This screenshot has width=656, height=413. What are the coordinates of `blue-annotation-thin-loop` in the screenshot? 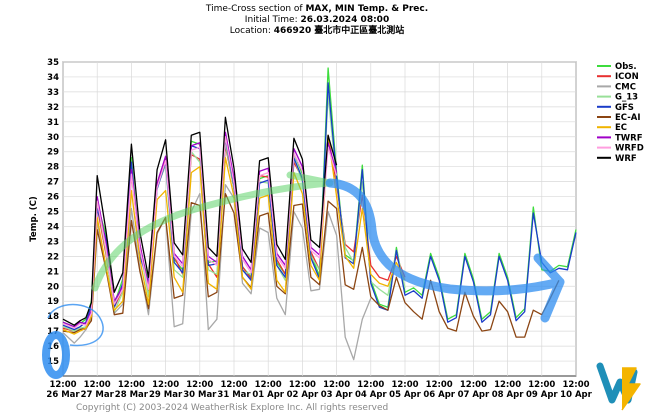 It's located at (75, 325).